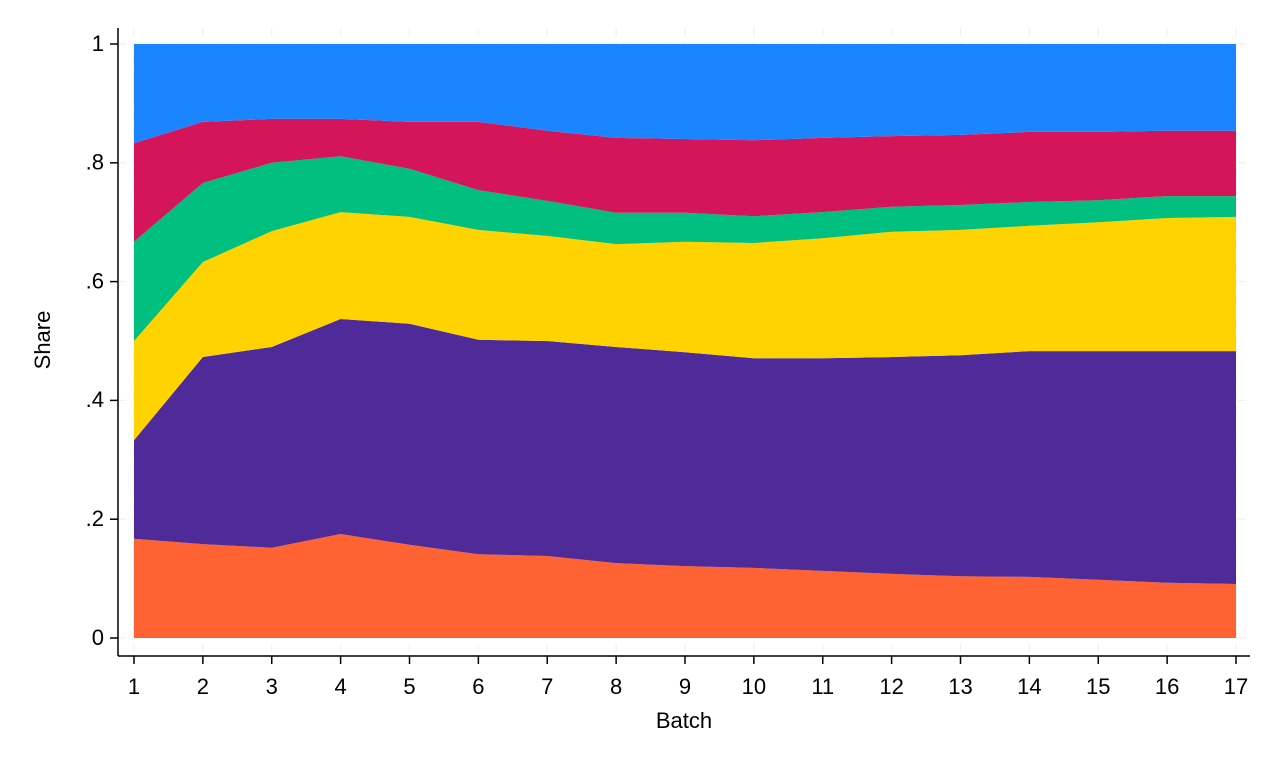 This screenshot has width=1280, height=768. Describe the element at coordinates (95, 399) in the screenshot. I see `y-tick-label: .4` at that location.